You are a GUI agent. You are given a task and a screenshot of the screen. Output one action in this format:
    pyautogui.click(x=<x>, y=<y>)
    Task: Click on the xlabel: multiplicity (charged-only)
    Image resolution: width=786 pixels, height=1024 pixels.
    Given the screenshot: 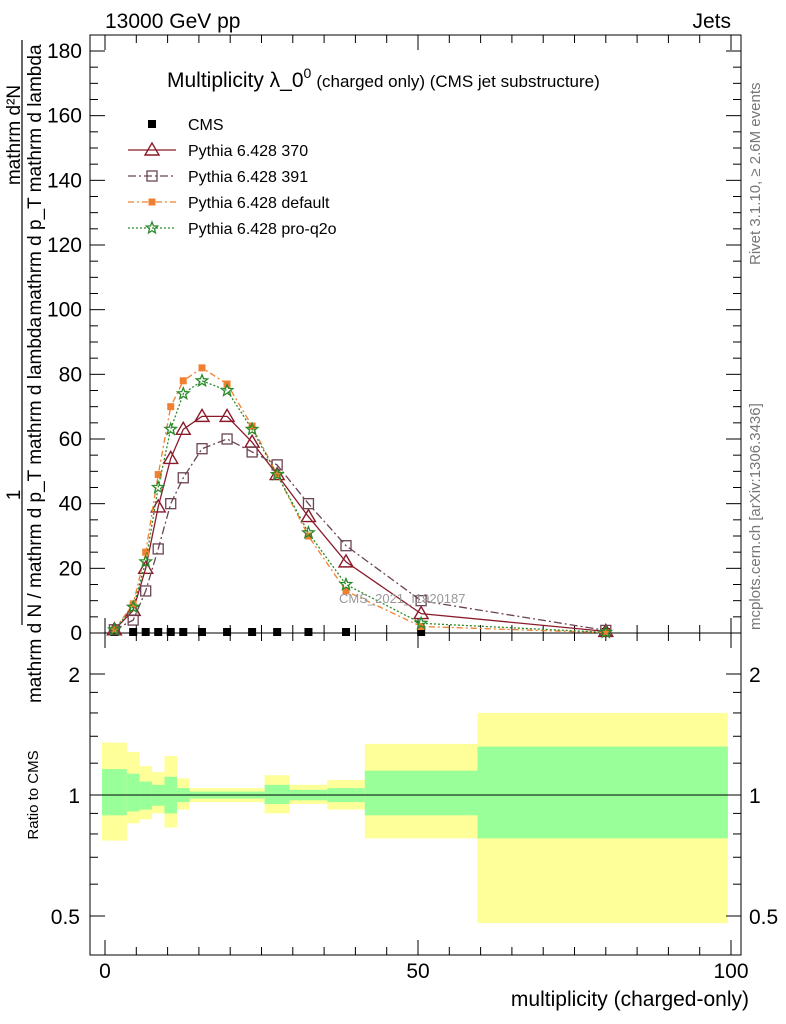 What is the action you would take?
    pyautogui.click(x=630, y=999)
    